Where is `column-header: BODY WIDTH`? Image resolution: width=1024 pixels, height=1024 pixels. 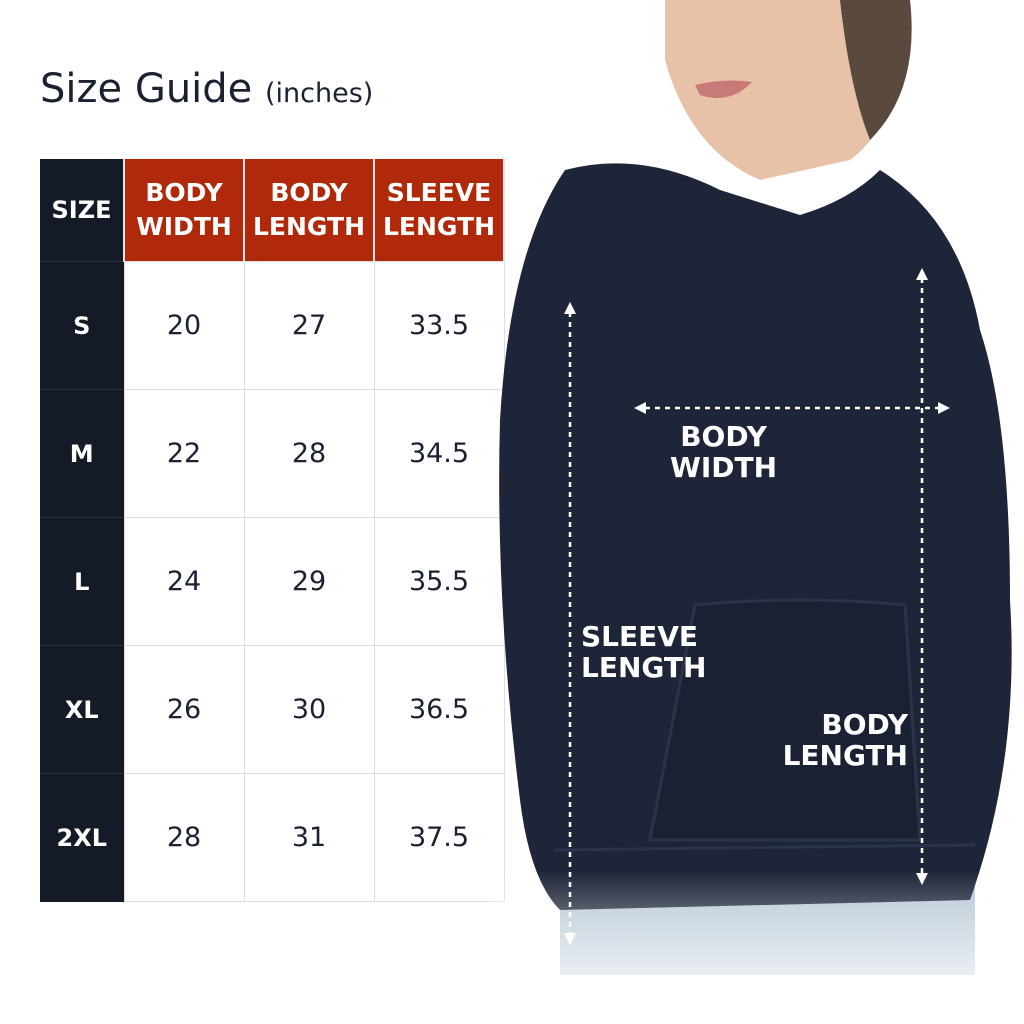 column-header: BODY WIDTH is located at coordinates (184, 210).